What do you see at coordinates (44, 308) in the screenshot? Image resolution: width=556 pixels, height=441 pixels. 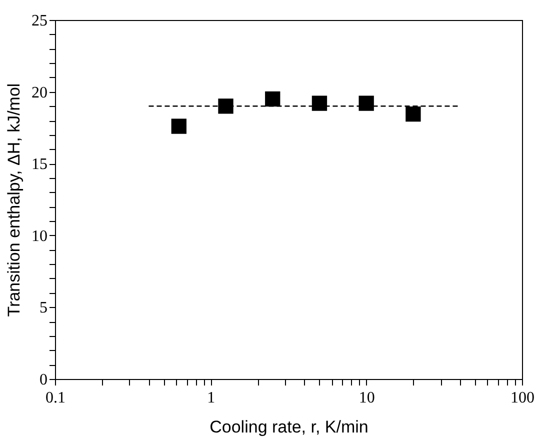 I see `y-tick-label: 5` at bounding box center [44, 308].